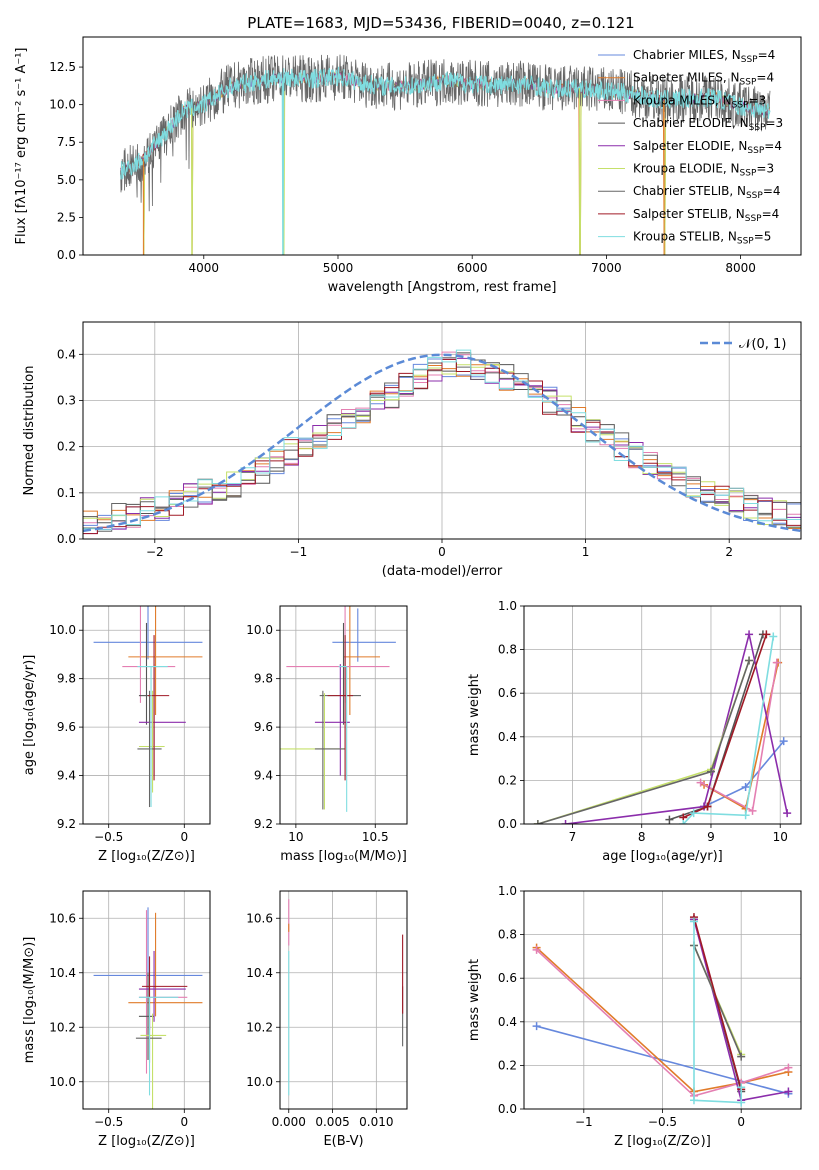  I want to click on y-tick-label: 9.2, so click(263, 824).